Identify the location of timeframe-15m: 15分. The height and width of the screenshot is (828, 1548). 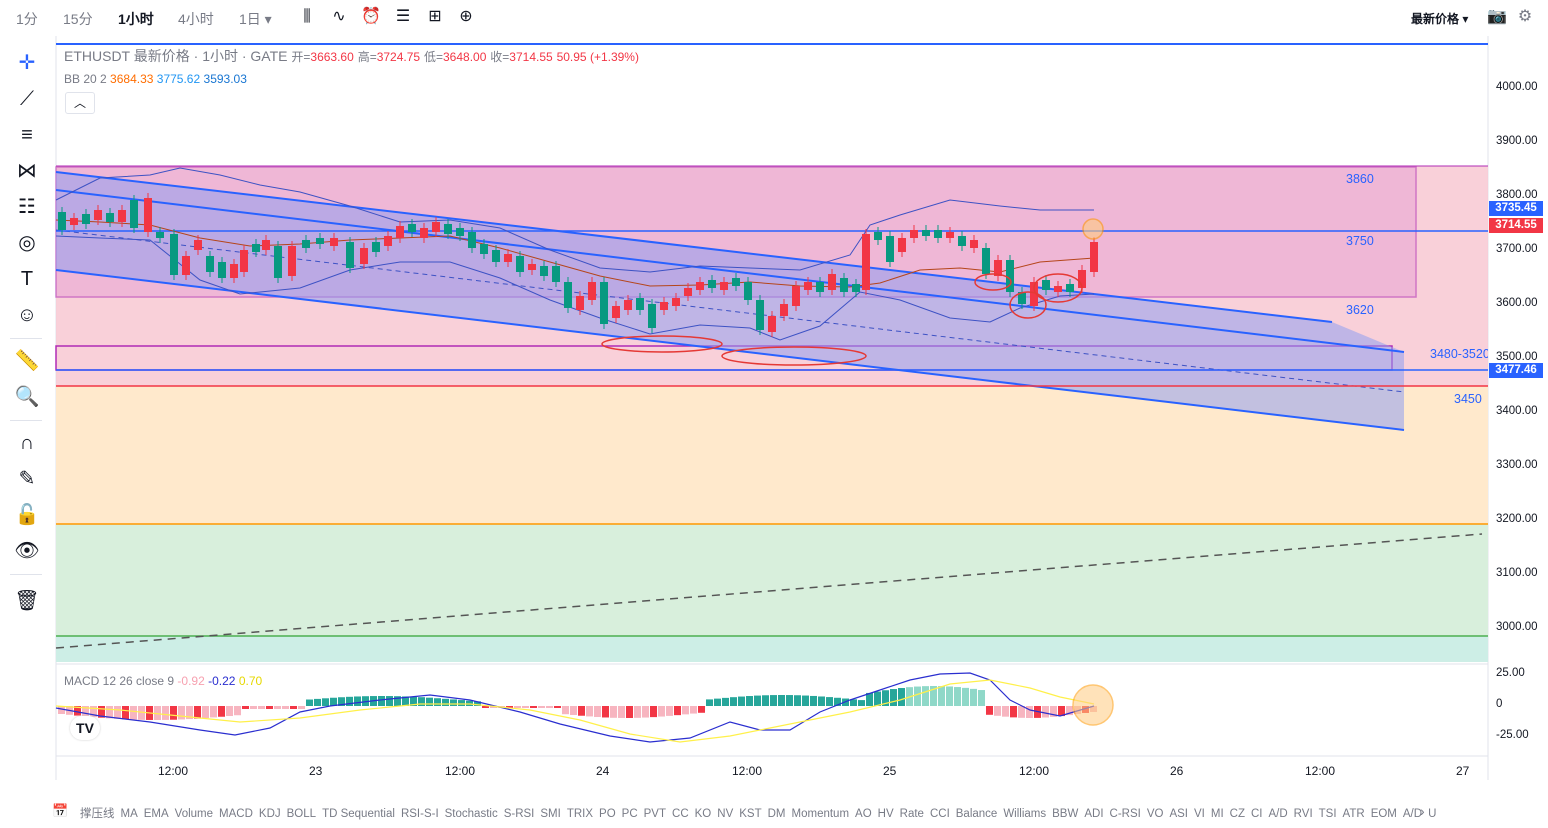
(78, 19).